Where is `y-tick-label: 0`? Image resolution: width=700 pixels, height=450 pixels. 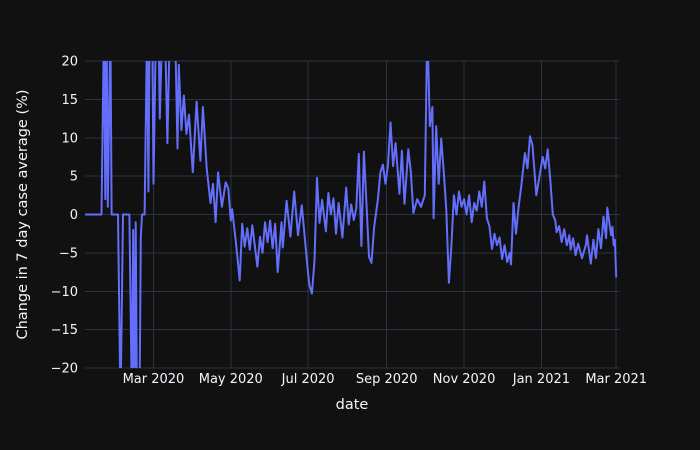 y-tick-label: 0 is located at coordinates (74, 215).